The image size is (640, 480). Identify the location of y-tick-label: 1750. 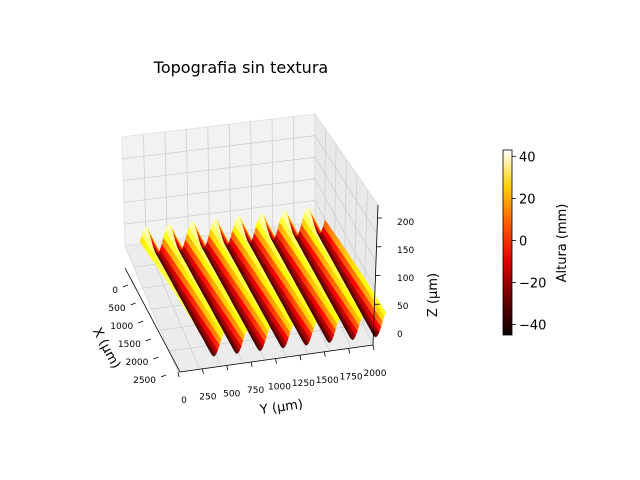
(351, 377).